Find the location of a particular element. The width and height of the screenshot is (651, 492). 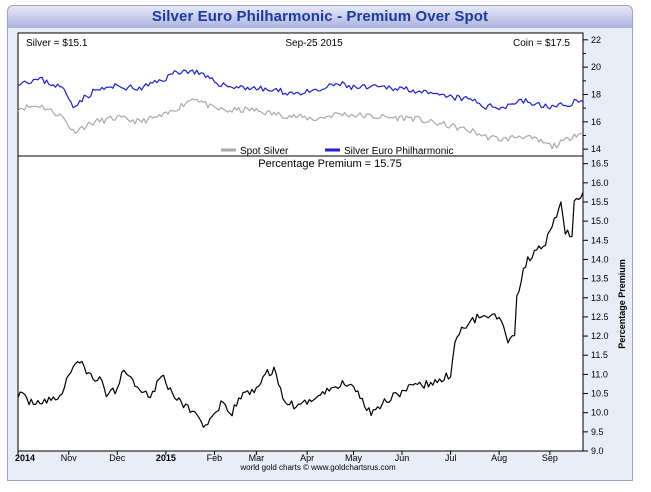

y-tick-label: 9.5 is located at coordinates (597, 432).